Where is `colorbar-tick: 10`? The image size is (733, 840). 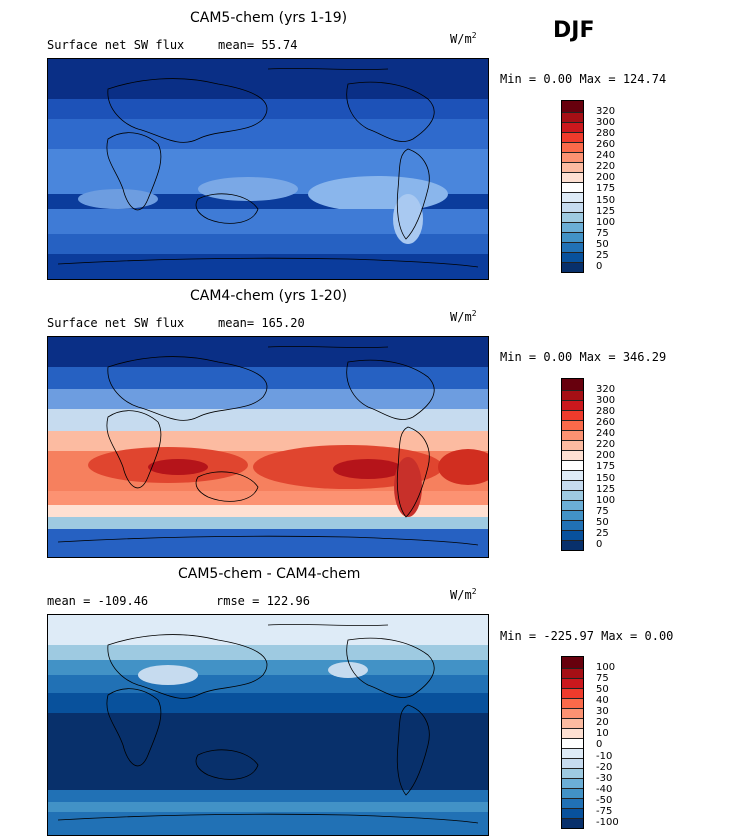
colorbar-tick: 10 is located at coordinates (602, 733).